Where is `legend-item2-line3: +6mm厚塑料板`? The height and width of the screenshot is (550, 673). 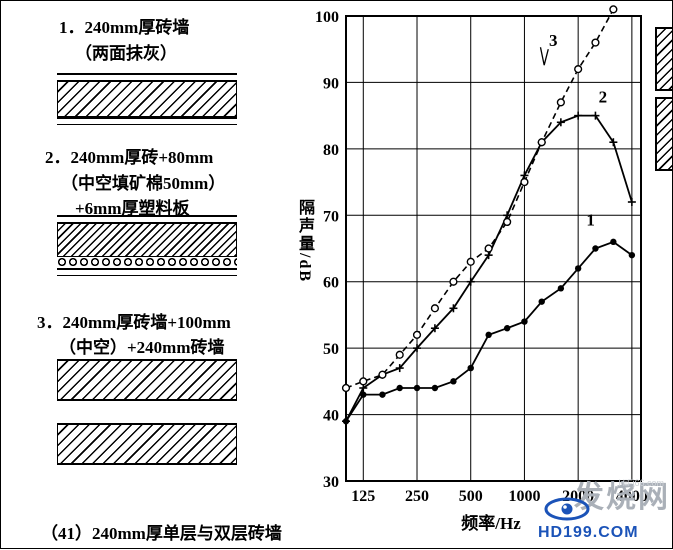 legend-item2-line3: +6mm厚塑料板 is located at coordinates (132, 208).